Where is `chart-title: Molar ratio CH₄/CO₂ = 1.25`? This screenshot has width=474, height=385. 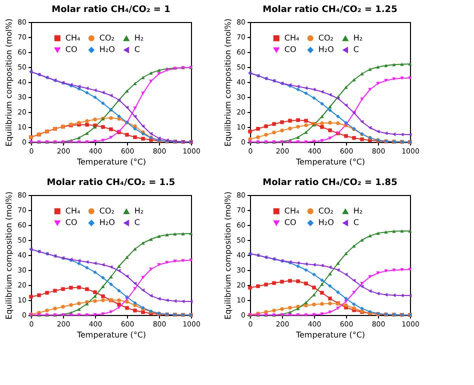
chart-title: Molar ratio CH₄/CO₂ = 1.25 is located at coordinates (330, 10).